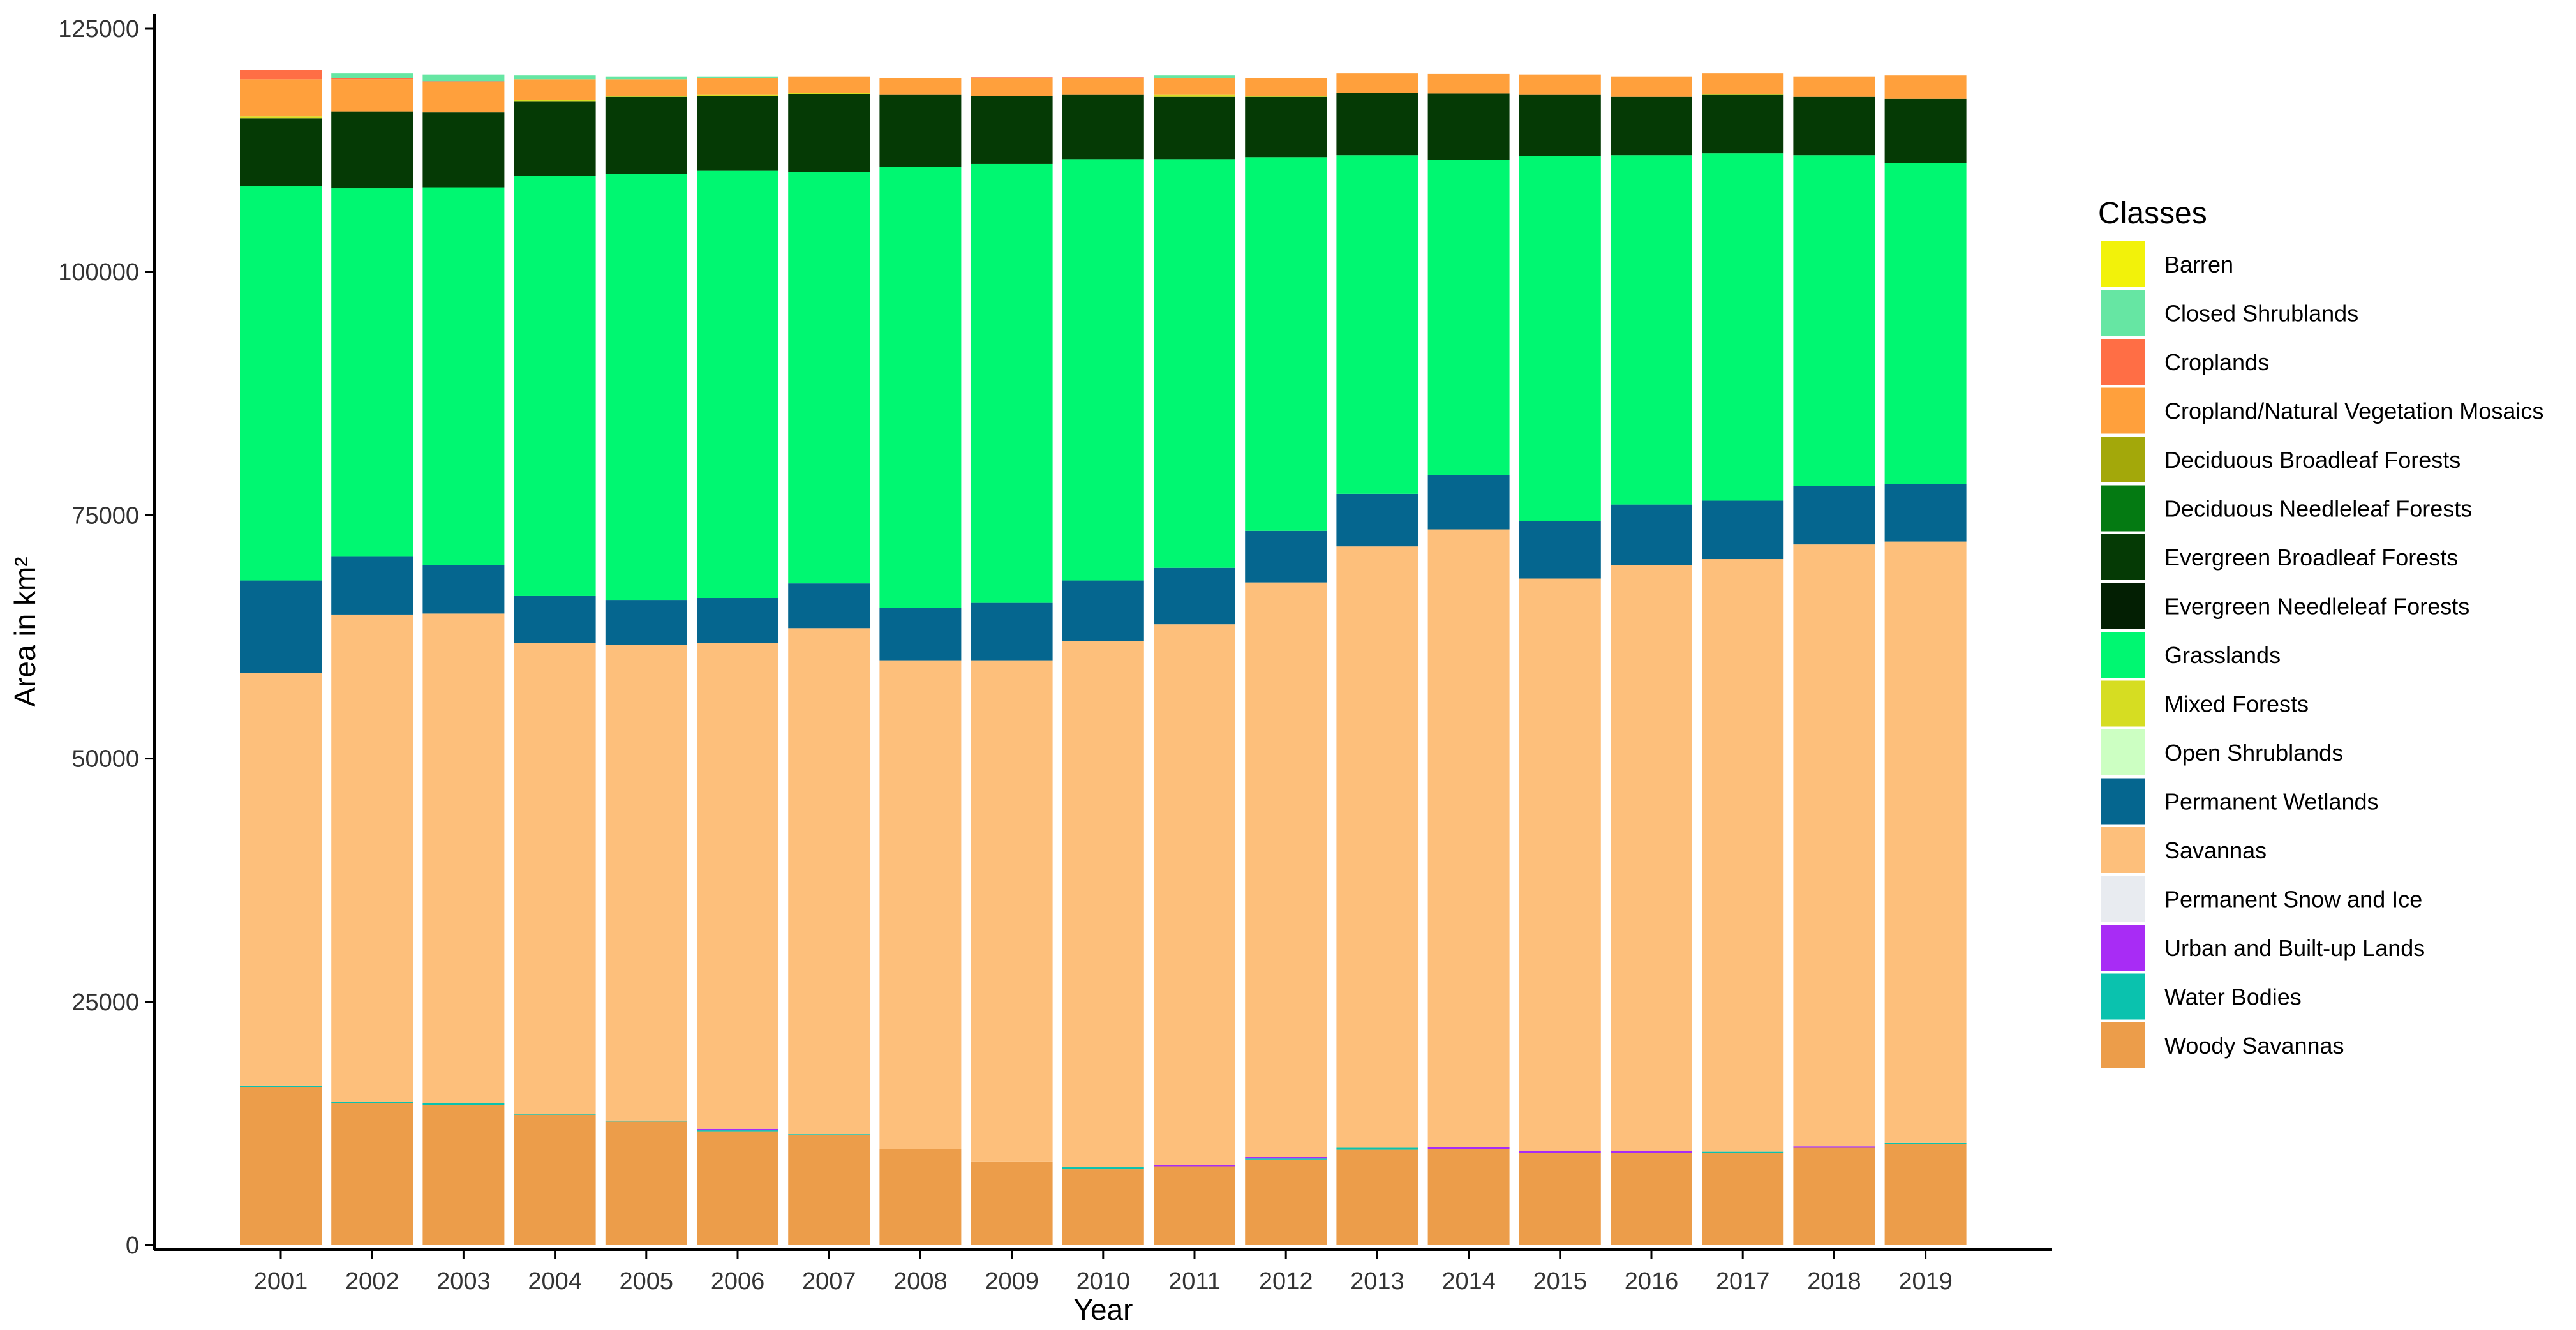  What do you see at coordinates (2216, 362) in the screenshot?
I see `legend-label: Croplands` at bounding box center [2216, 362].